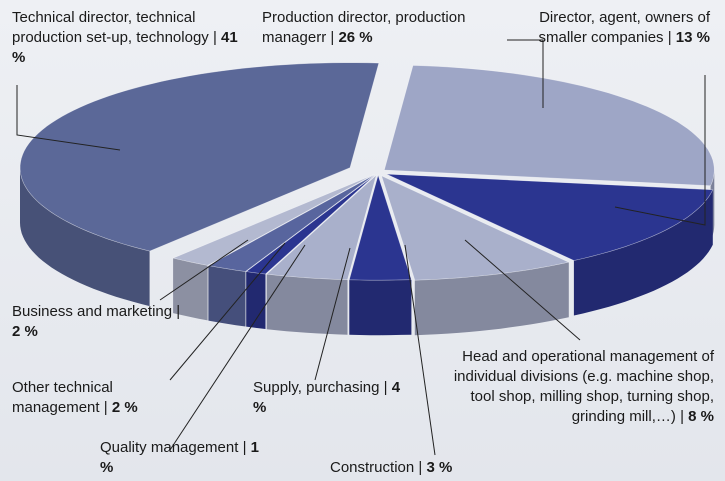  Describe the element at coordinates (316, 387) in the screenshot. I see `category-name: Supply, purchasing` at that location.